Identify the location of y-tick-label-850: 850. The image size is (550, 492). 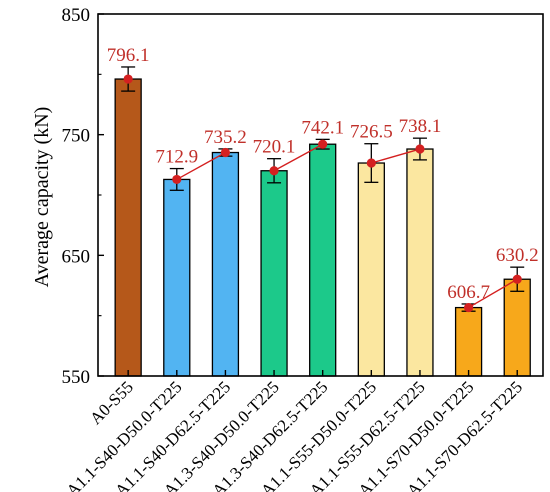
(76, 15).